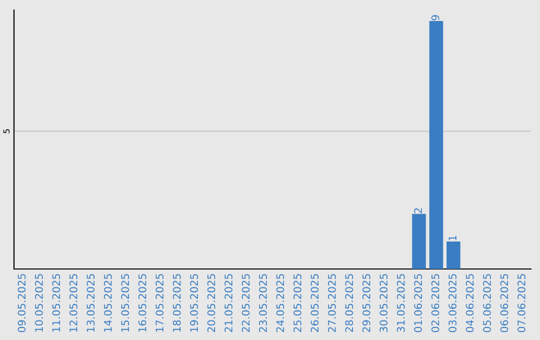  I want to click on x-tick-label: 22.05.2025, so click(246, 303).